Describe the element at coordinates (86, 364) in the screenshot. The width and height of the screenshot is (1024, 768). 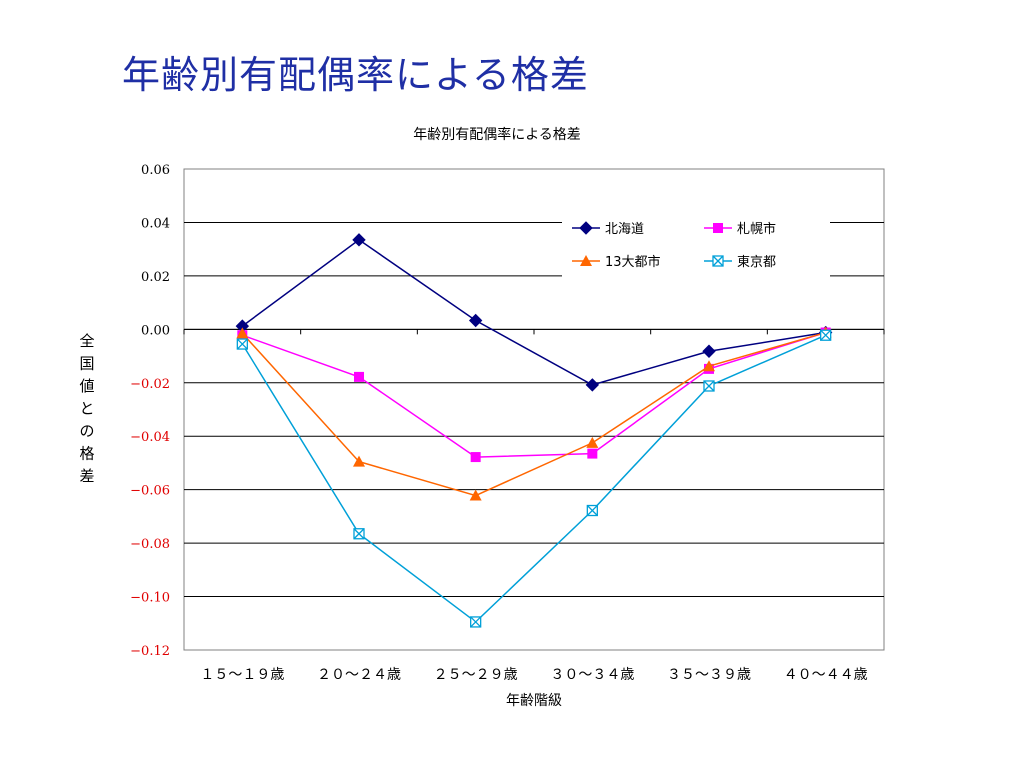
I see `y-axis-label-char: 国` at that location.